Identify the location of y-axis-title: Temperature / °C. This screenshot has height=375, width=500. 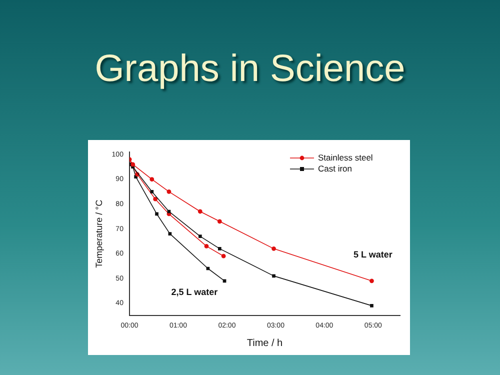
(99, 233).